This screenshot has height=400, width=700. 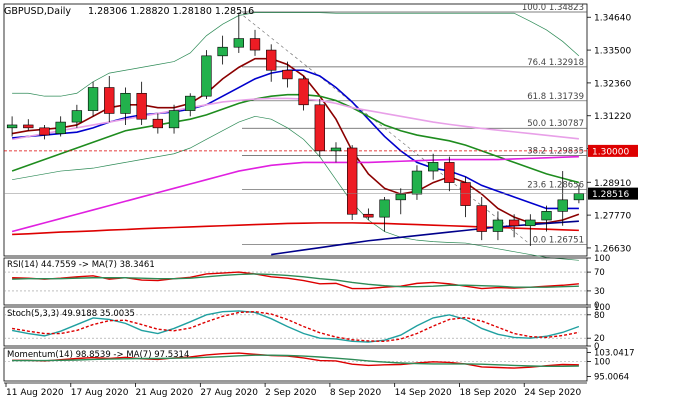 I want to click on ohlc-header: 1.28306 1.28820 1.28180 1.28516, so click(x=171, y=11).